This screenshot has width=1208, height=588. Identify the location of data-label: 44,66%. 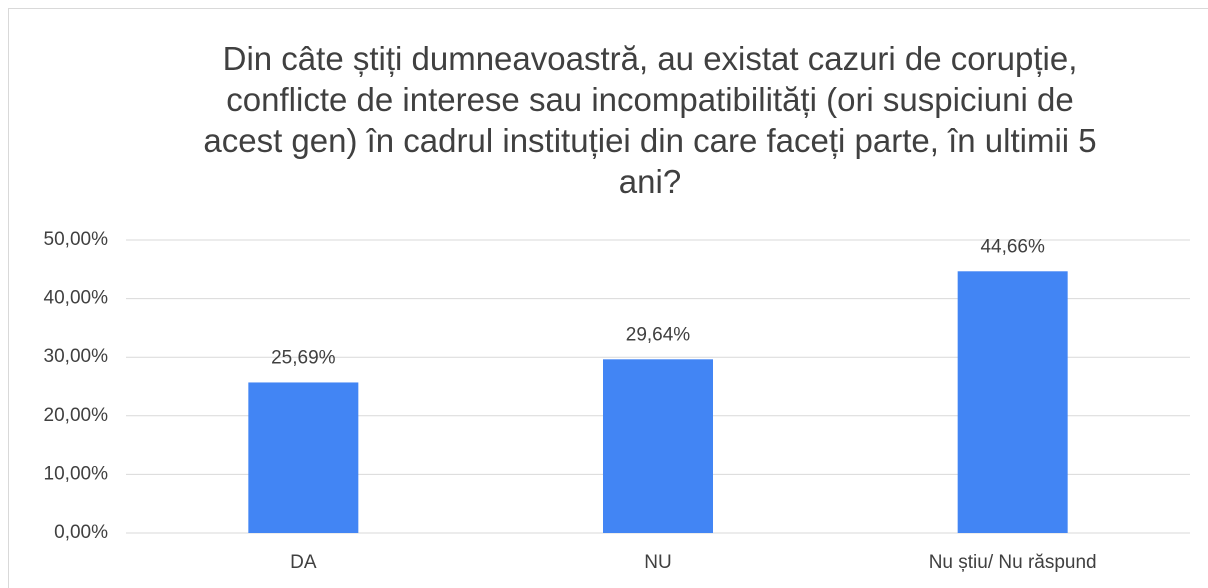
(1012, 246).